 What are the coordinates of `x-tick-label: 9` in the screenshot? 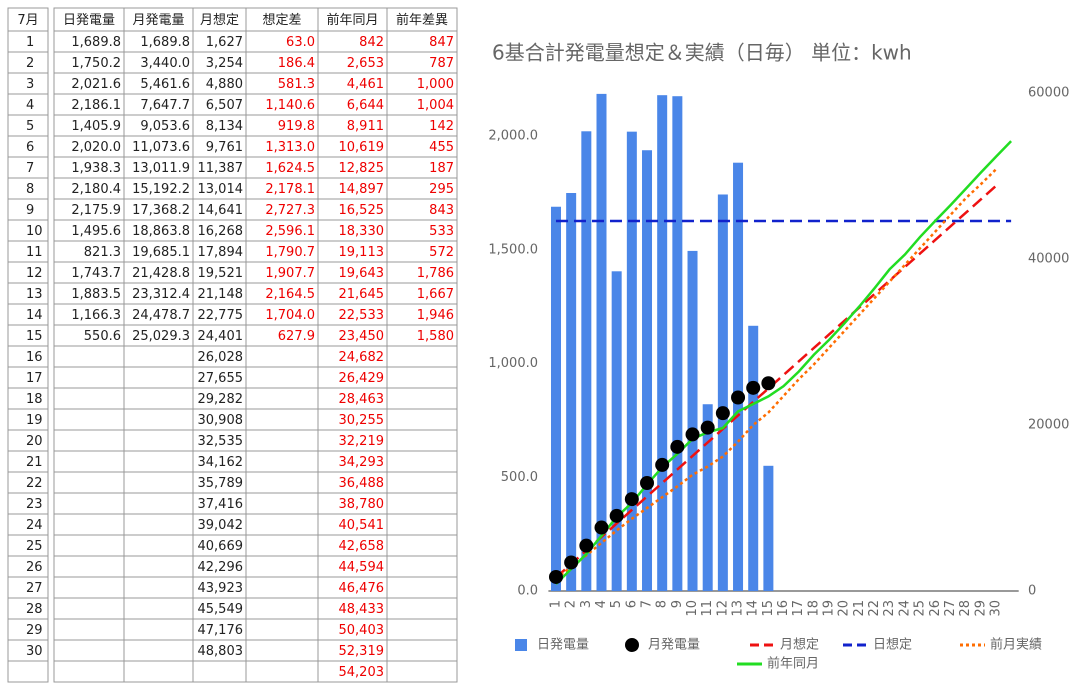 It's located at (677, 604).